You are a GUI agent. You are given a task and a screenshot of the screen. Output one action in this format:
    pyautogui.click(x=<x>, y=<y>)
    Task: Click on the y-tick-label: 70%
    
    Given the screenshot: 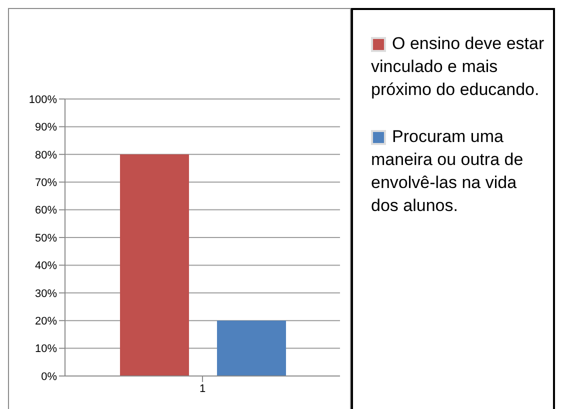 What is the action you would take?
    pyautogui.click(x=46, y=183)
    